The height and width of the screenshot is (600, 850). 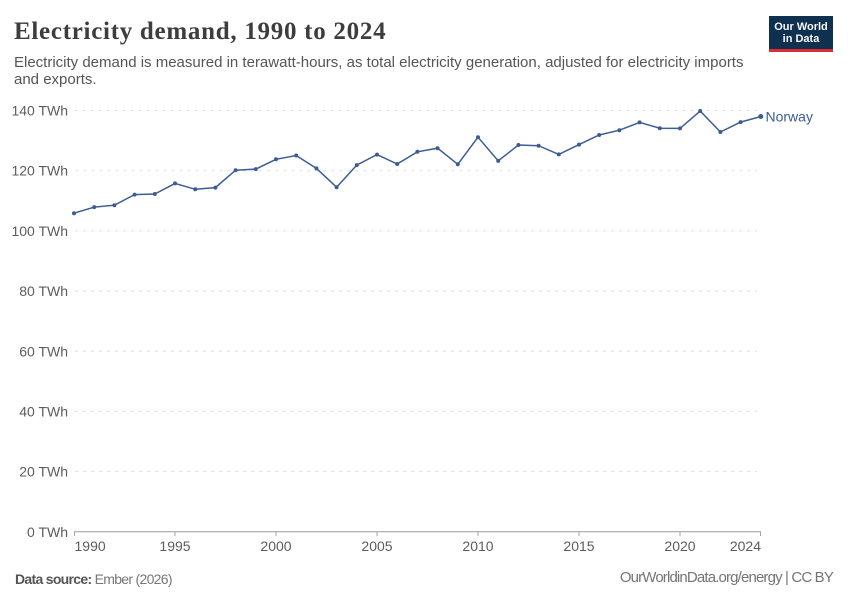 What do you see at coordinates (376, 546) in the screenshot?
I see `svg-text: 2005` at bounding box center [376, 546].